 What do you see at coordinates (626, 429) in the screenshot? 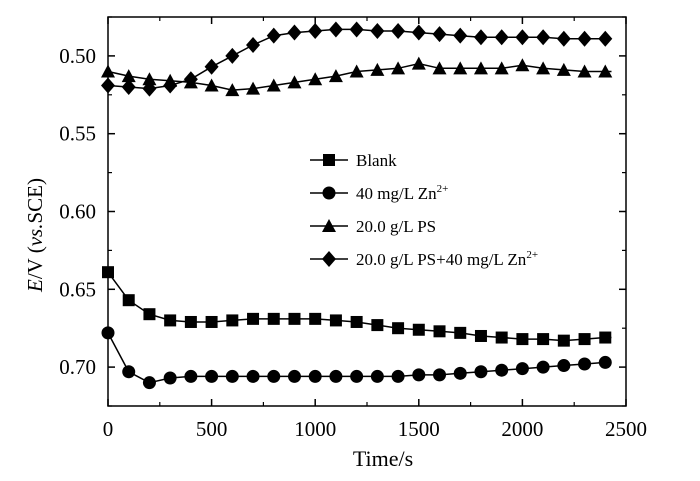
I see `x-tick-label: 2500` at bounding box center [626, 429].